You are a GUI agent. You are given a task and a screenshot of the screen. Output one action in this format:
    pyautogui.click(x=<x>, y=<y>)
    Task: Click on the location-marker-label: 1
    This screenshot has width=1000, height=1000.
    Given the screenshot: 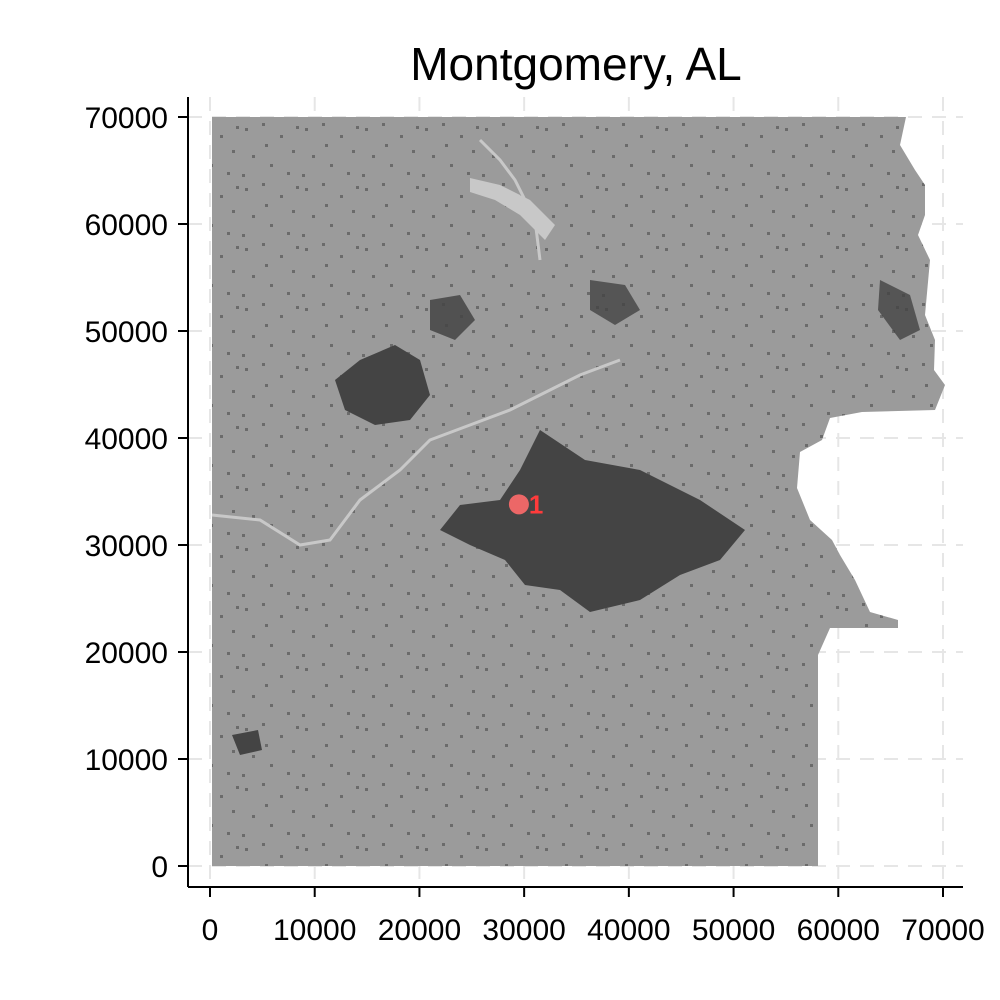 What is the action you would take?
    pyautogui.click(x=536, y=504)
    